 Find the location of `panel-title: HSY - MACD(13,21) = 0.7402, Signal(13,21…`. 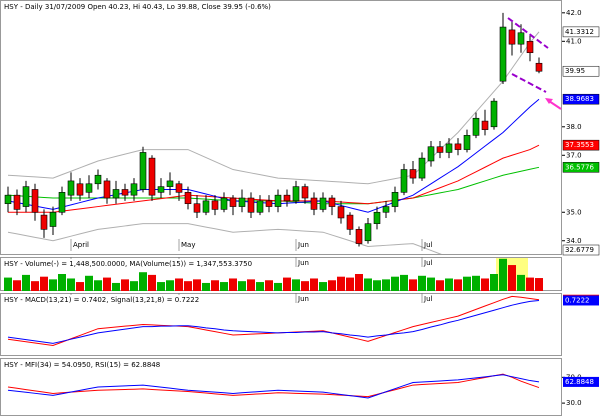

panel-title: HSY - MACD(13,21) = 0.7402, Signal(13,21… is located at coordinates (101, 300).